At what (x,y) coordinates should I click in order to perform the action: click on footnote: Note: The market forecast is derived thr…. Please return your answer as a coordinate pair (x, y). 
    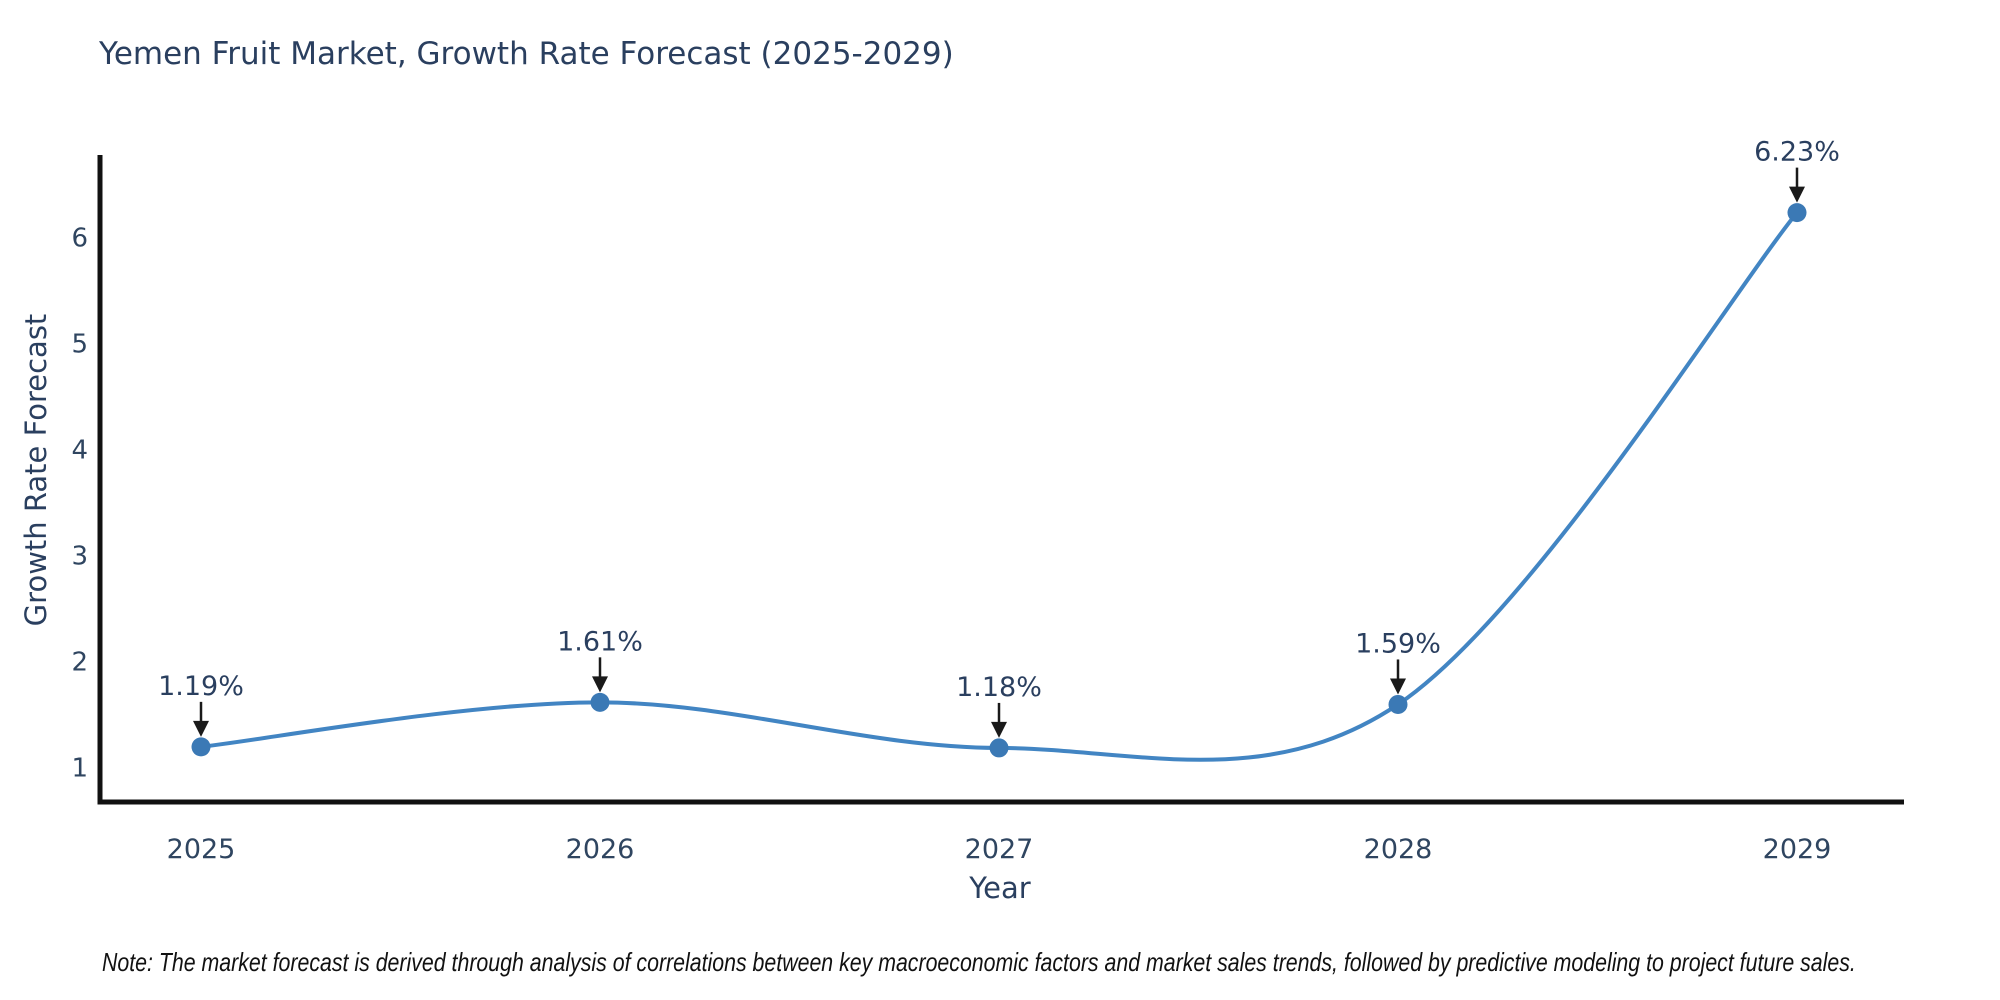
    Looking at the image, I should click on (979, 962).